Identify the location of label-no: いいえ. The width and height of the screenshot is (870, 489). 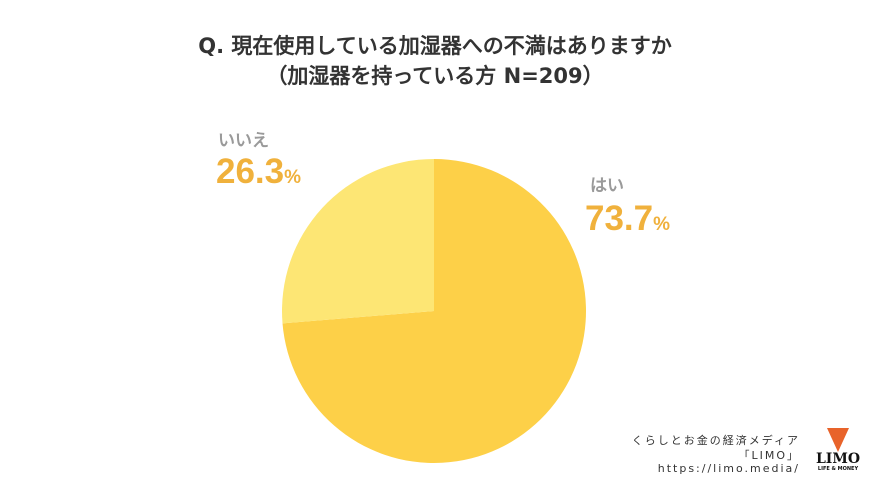
(243, 141).